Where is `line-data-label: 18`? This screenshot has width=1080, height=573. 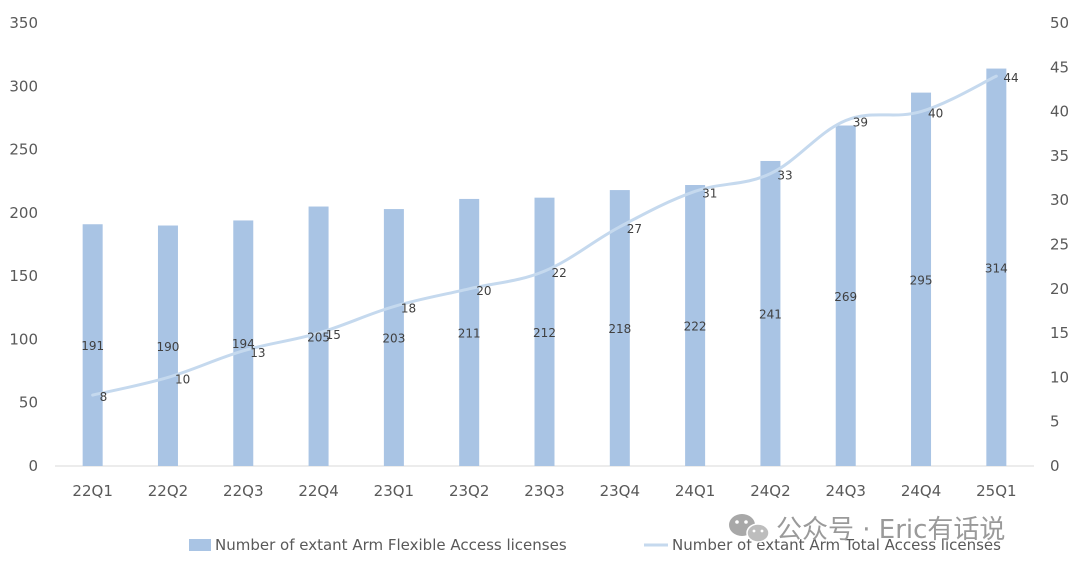 line-data-label: 18 is located at coordinates (408, 309).